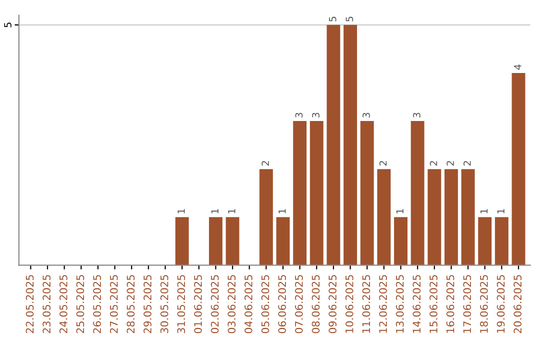 Image resolution: width=540 pixels, height=340 pixels. Describe the element at coordinates (63, 304) in the screenshot. I see `x-tick-label: 24.05.2025` at that location.